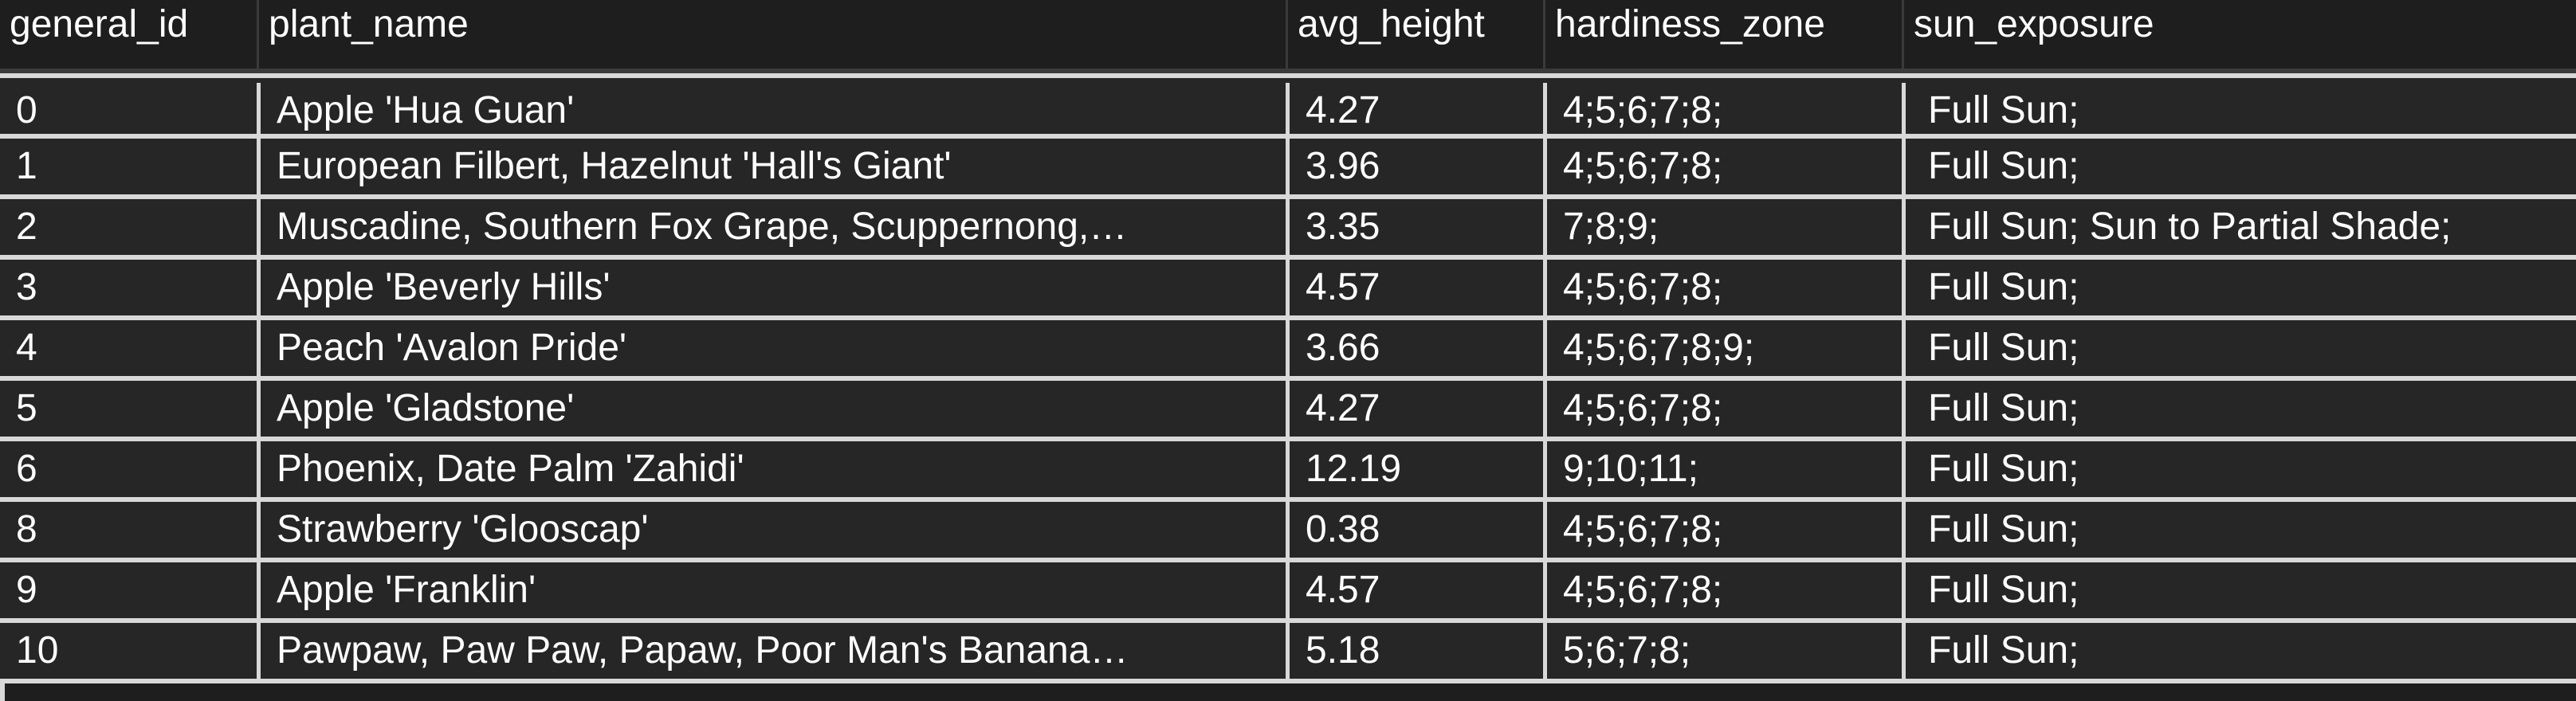 The image size is (2576, 701). What do you see at coordinates (26, 590) in the screenshot?
I see `cell-general-id: 9` at bounding box center [26, 590].